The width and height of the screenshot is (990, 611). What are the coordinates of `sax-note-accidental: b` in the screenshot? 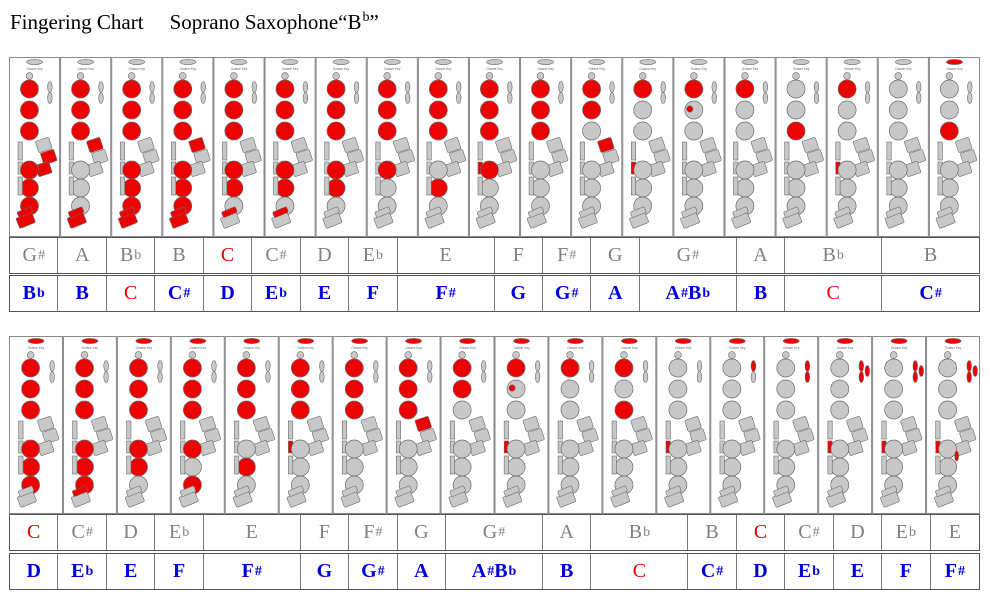 It's located at (816, 571).